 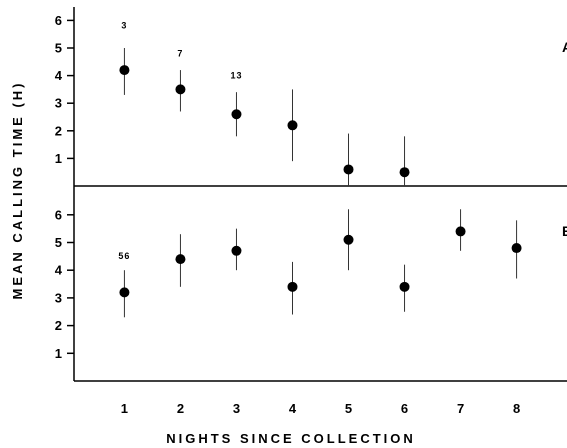 I want to click on panel-letter: B, so click(x=564, y=231).